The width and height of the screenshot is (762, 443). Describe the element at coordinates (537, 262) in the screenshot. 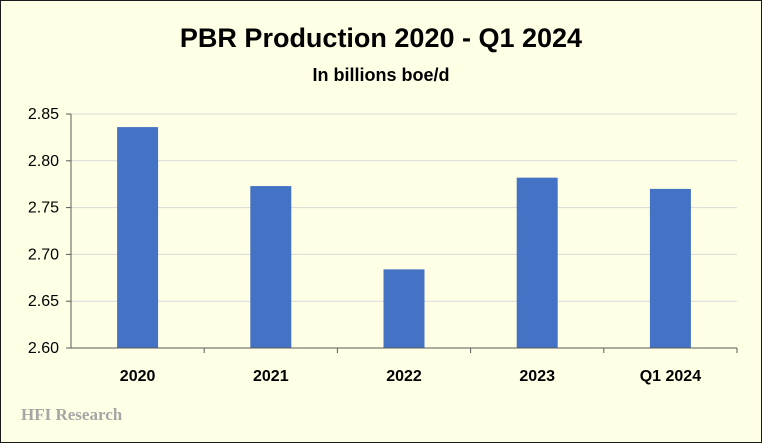

I see `bar-2023` at that location.